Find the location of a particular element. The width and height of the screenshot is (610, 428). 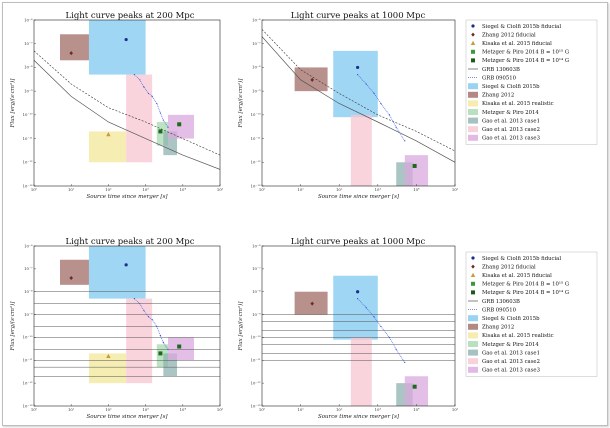

axes-frame is located at coordinates (358, 103).